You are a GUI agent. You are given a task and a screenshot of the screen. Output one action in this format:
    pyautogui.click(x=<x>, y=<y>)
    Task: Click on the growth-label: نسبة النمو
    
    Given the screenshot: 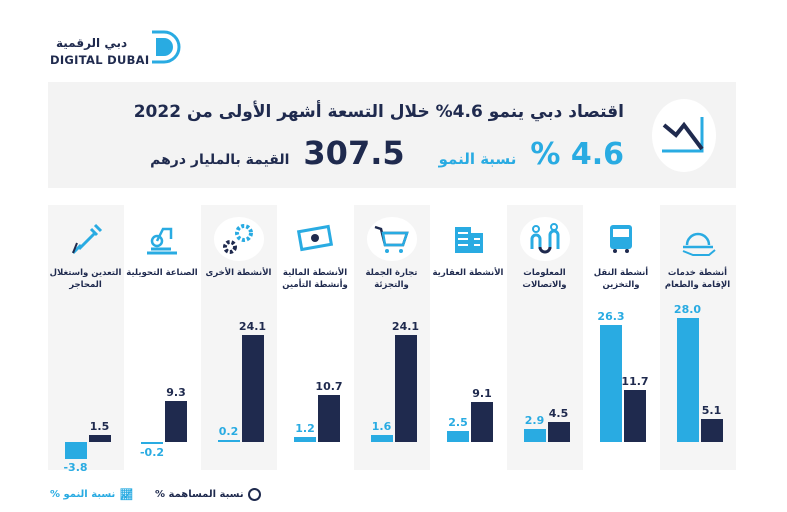 What is the action you would take?
    pyautogui.click(x=477, y=159)
    